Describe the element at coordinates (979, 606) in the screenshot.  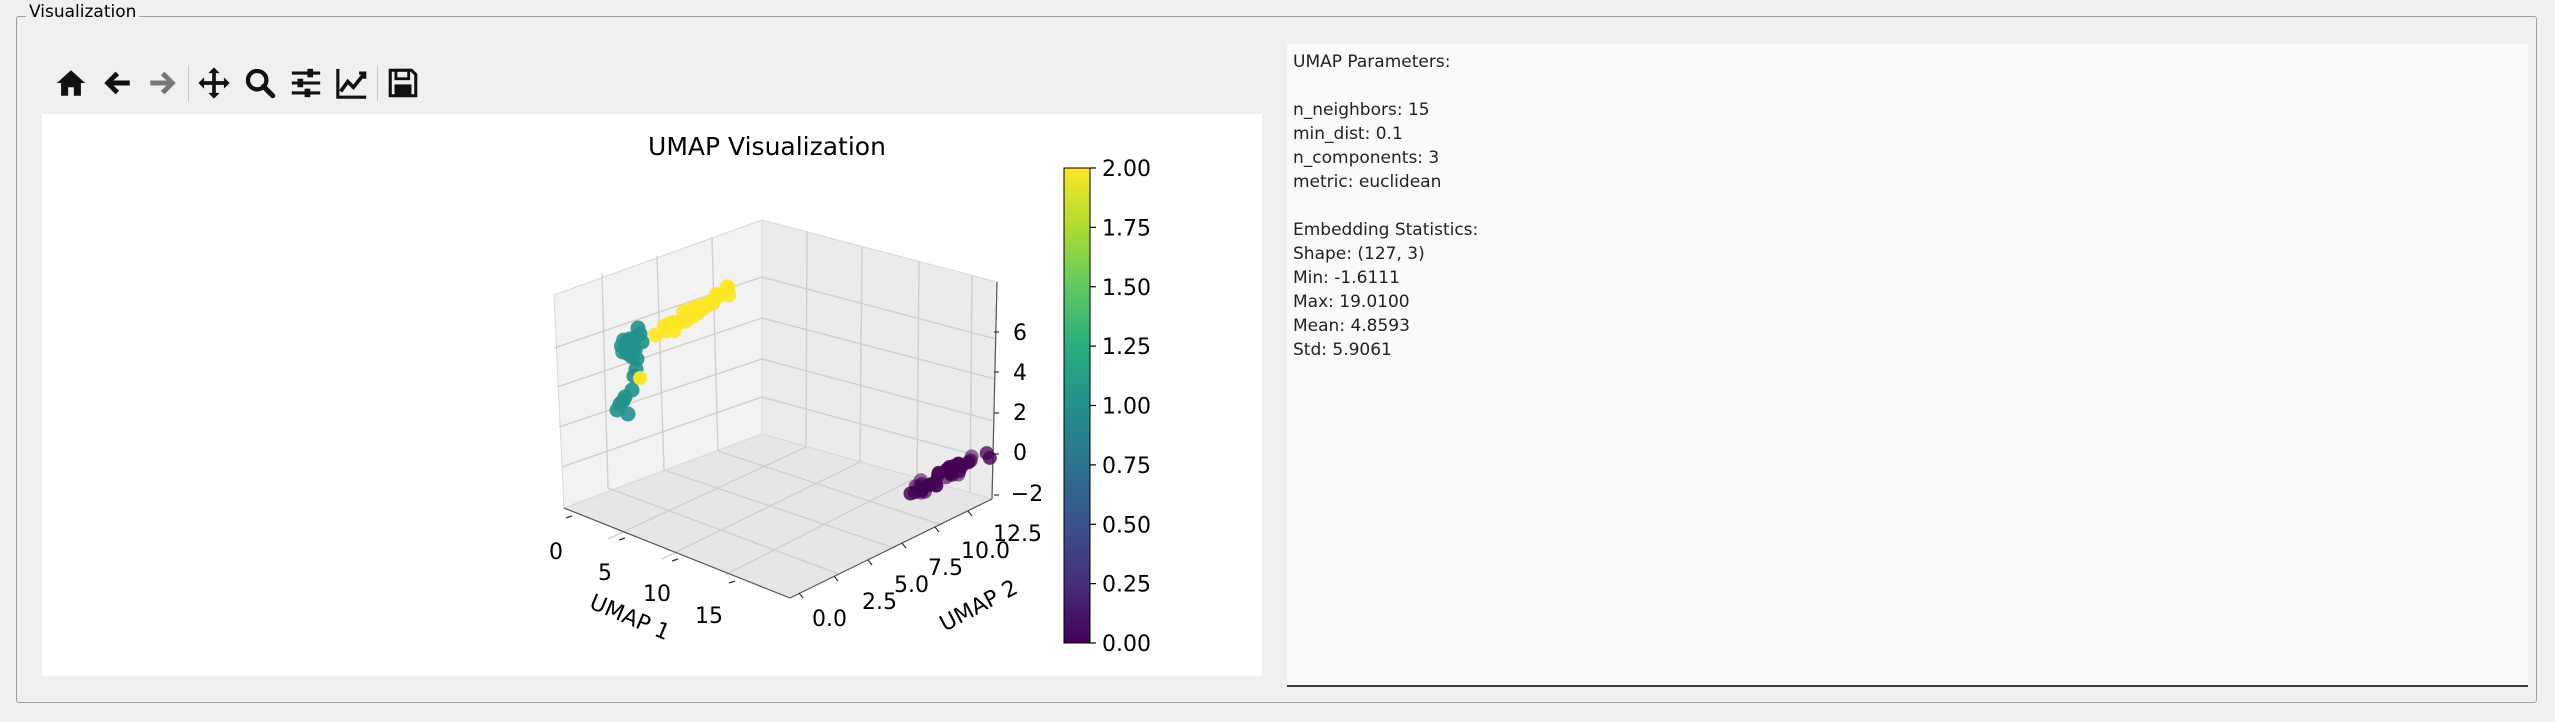
I see `y-axis-label: UMAP 2` at that location.